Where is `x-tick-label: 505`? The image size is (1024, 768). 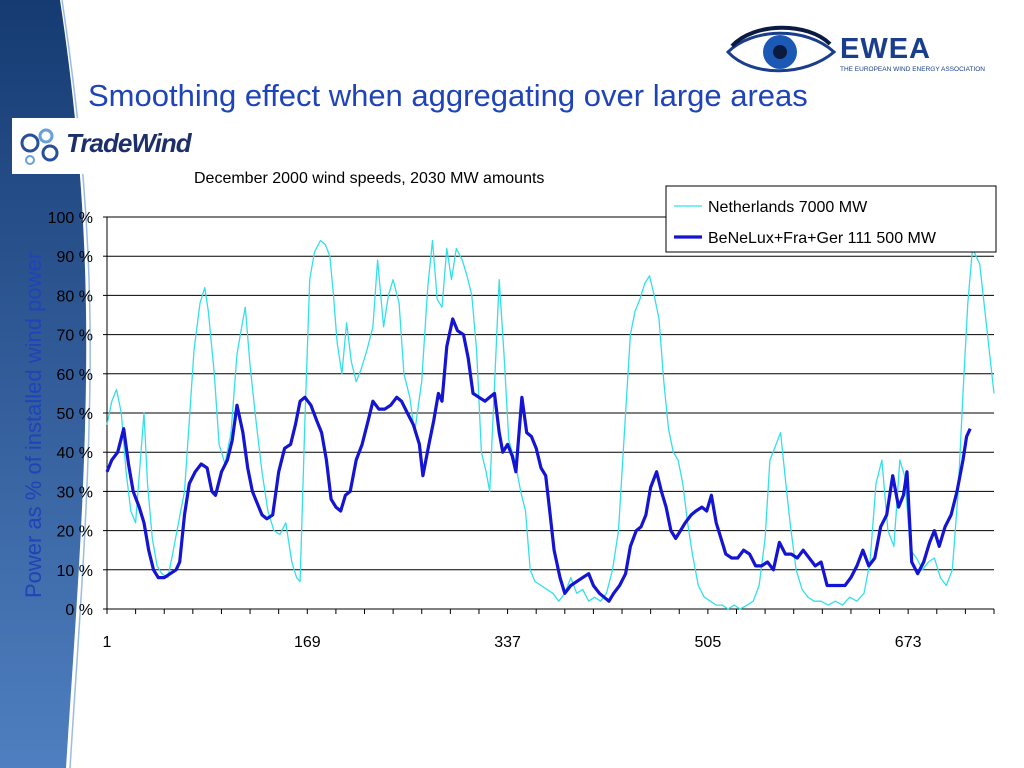 x-tick-label: 505 is located at coordinates (708, 642).